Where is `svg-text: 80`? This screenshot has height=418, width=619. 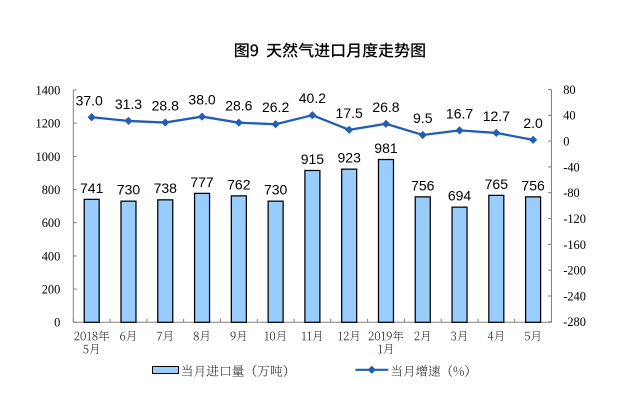
svg-text: 80 is located at coordinates (569, 90).